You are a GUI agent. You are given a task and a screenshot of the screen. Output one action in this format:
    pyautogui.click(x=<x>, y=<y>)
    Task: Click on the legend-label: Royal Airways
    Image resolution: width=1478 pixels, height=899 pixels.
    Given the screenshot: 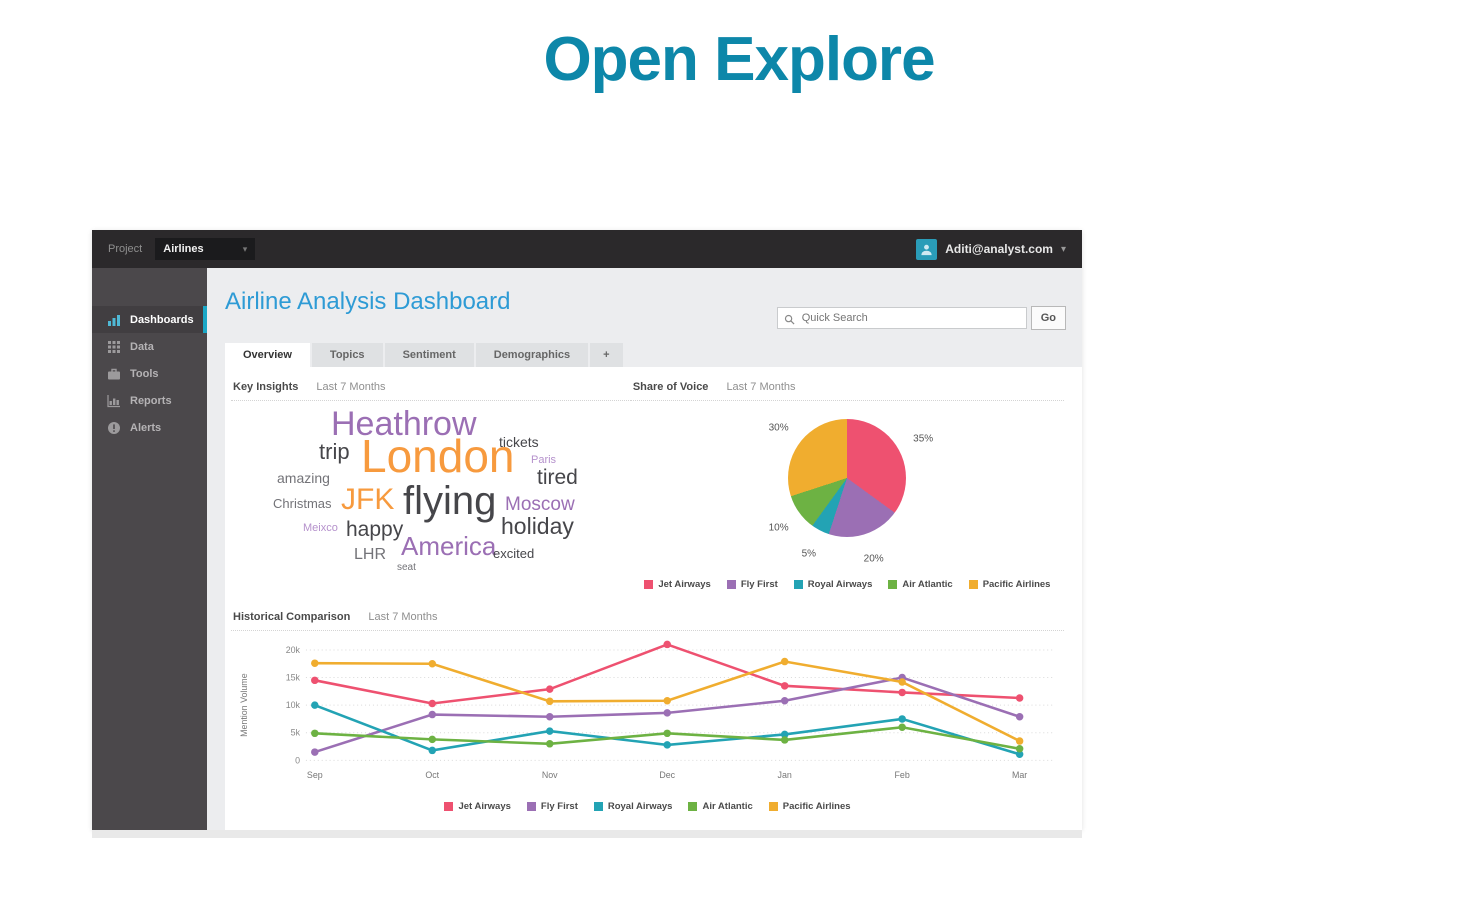 What is the action you would take?
    pyautogui.click(x=640, y=806)
    